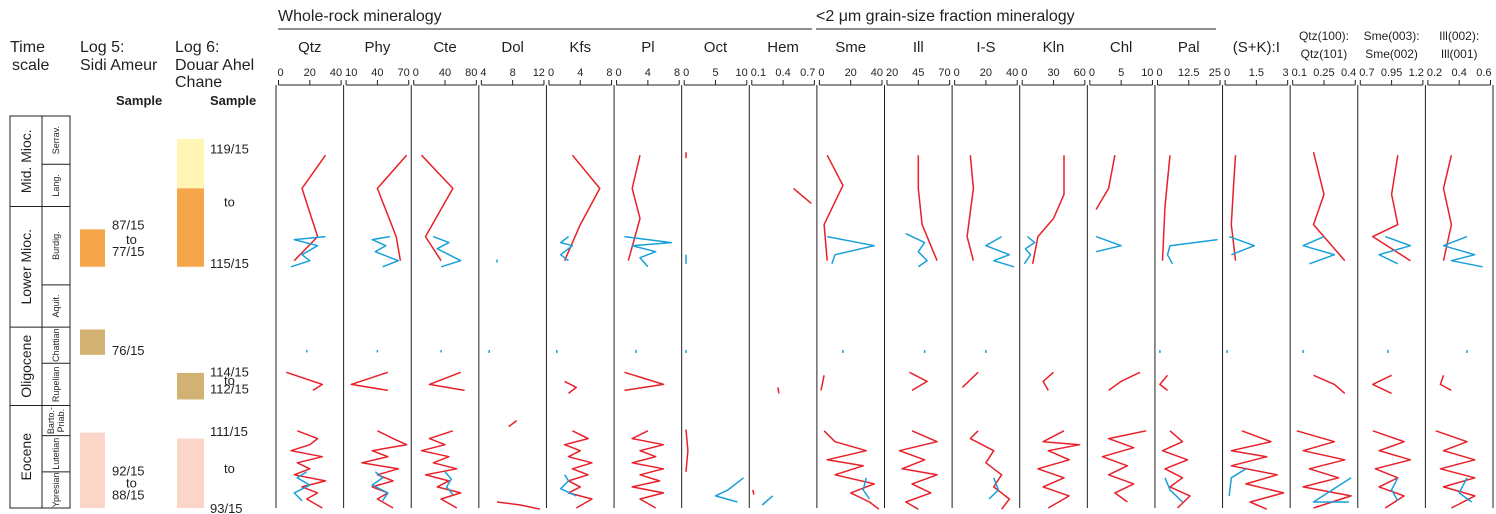 This screenshot has width=1496, height=514. What do you see at coordinates (444, 47) in the screenshot?
I see `track-header: Cte` at bounding box center [444, 47].